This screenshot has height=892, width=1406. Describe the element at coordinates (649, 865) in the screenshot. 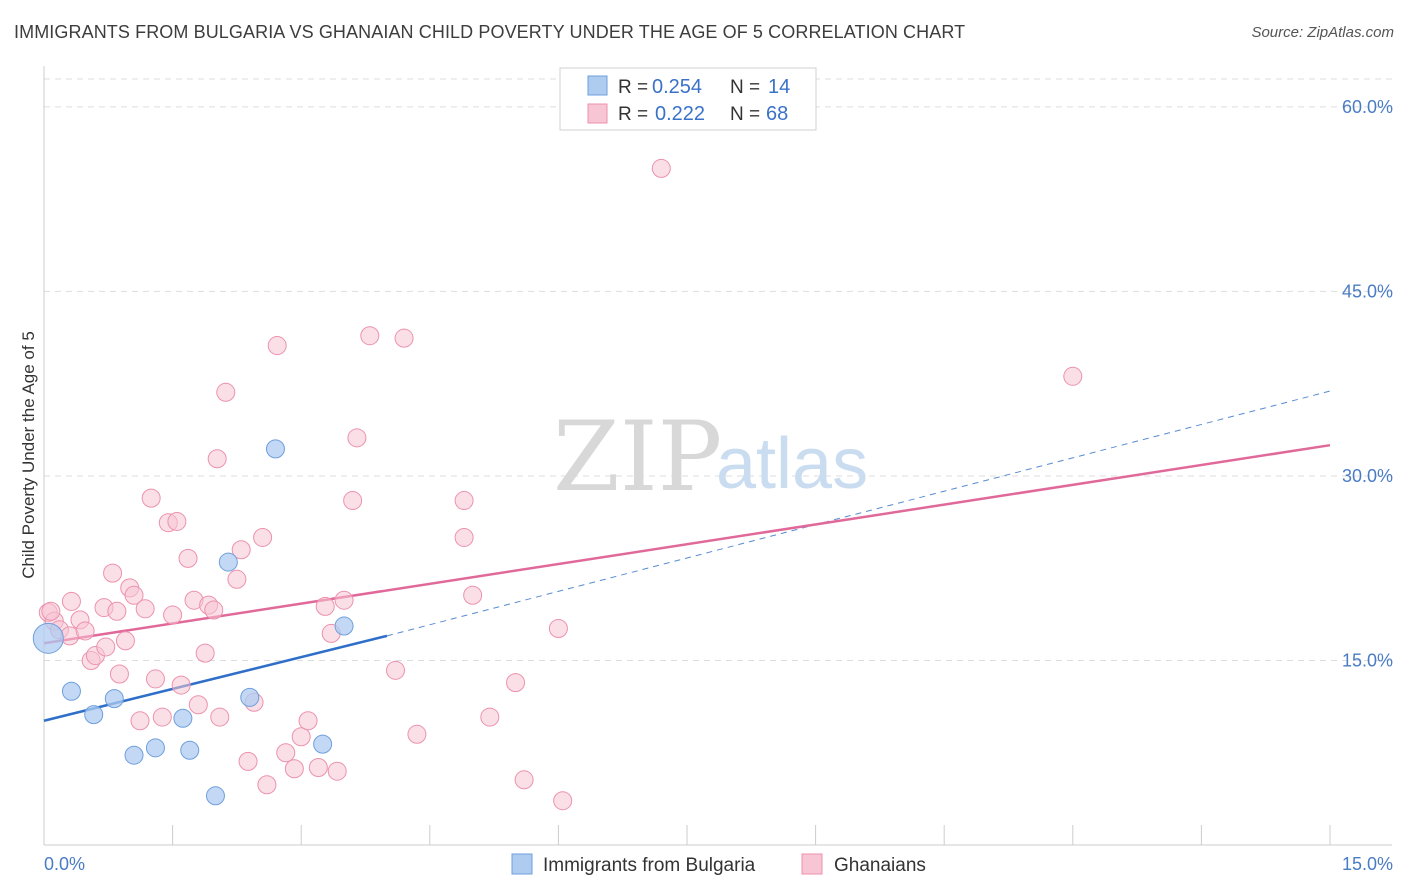

I see `bottom-legend-label-bulgaria: Immigrants from Bulgaria` at that location.